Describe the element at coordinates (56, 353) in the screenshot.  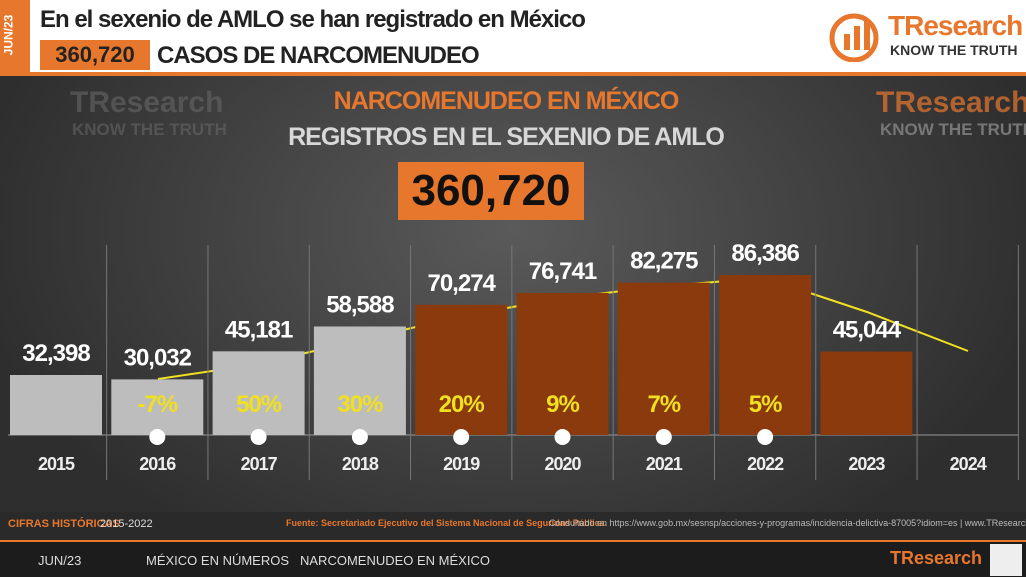
I see `value-label: 32,398` at that location.